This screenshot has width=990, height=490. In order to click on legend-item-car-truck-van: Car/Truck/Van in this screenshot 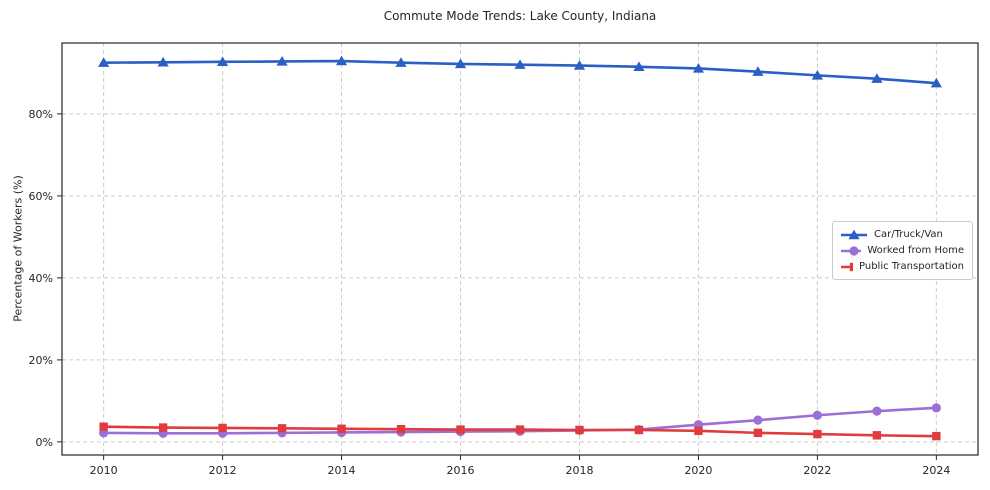, I will do `click(902, 234)`.